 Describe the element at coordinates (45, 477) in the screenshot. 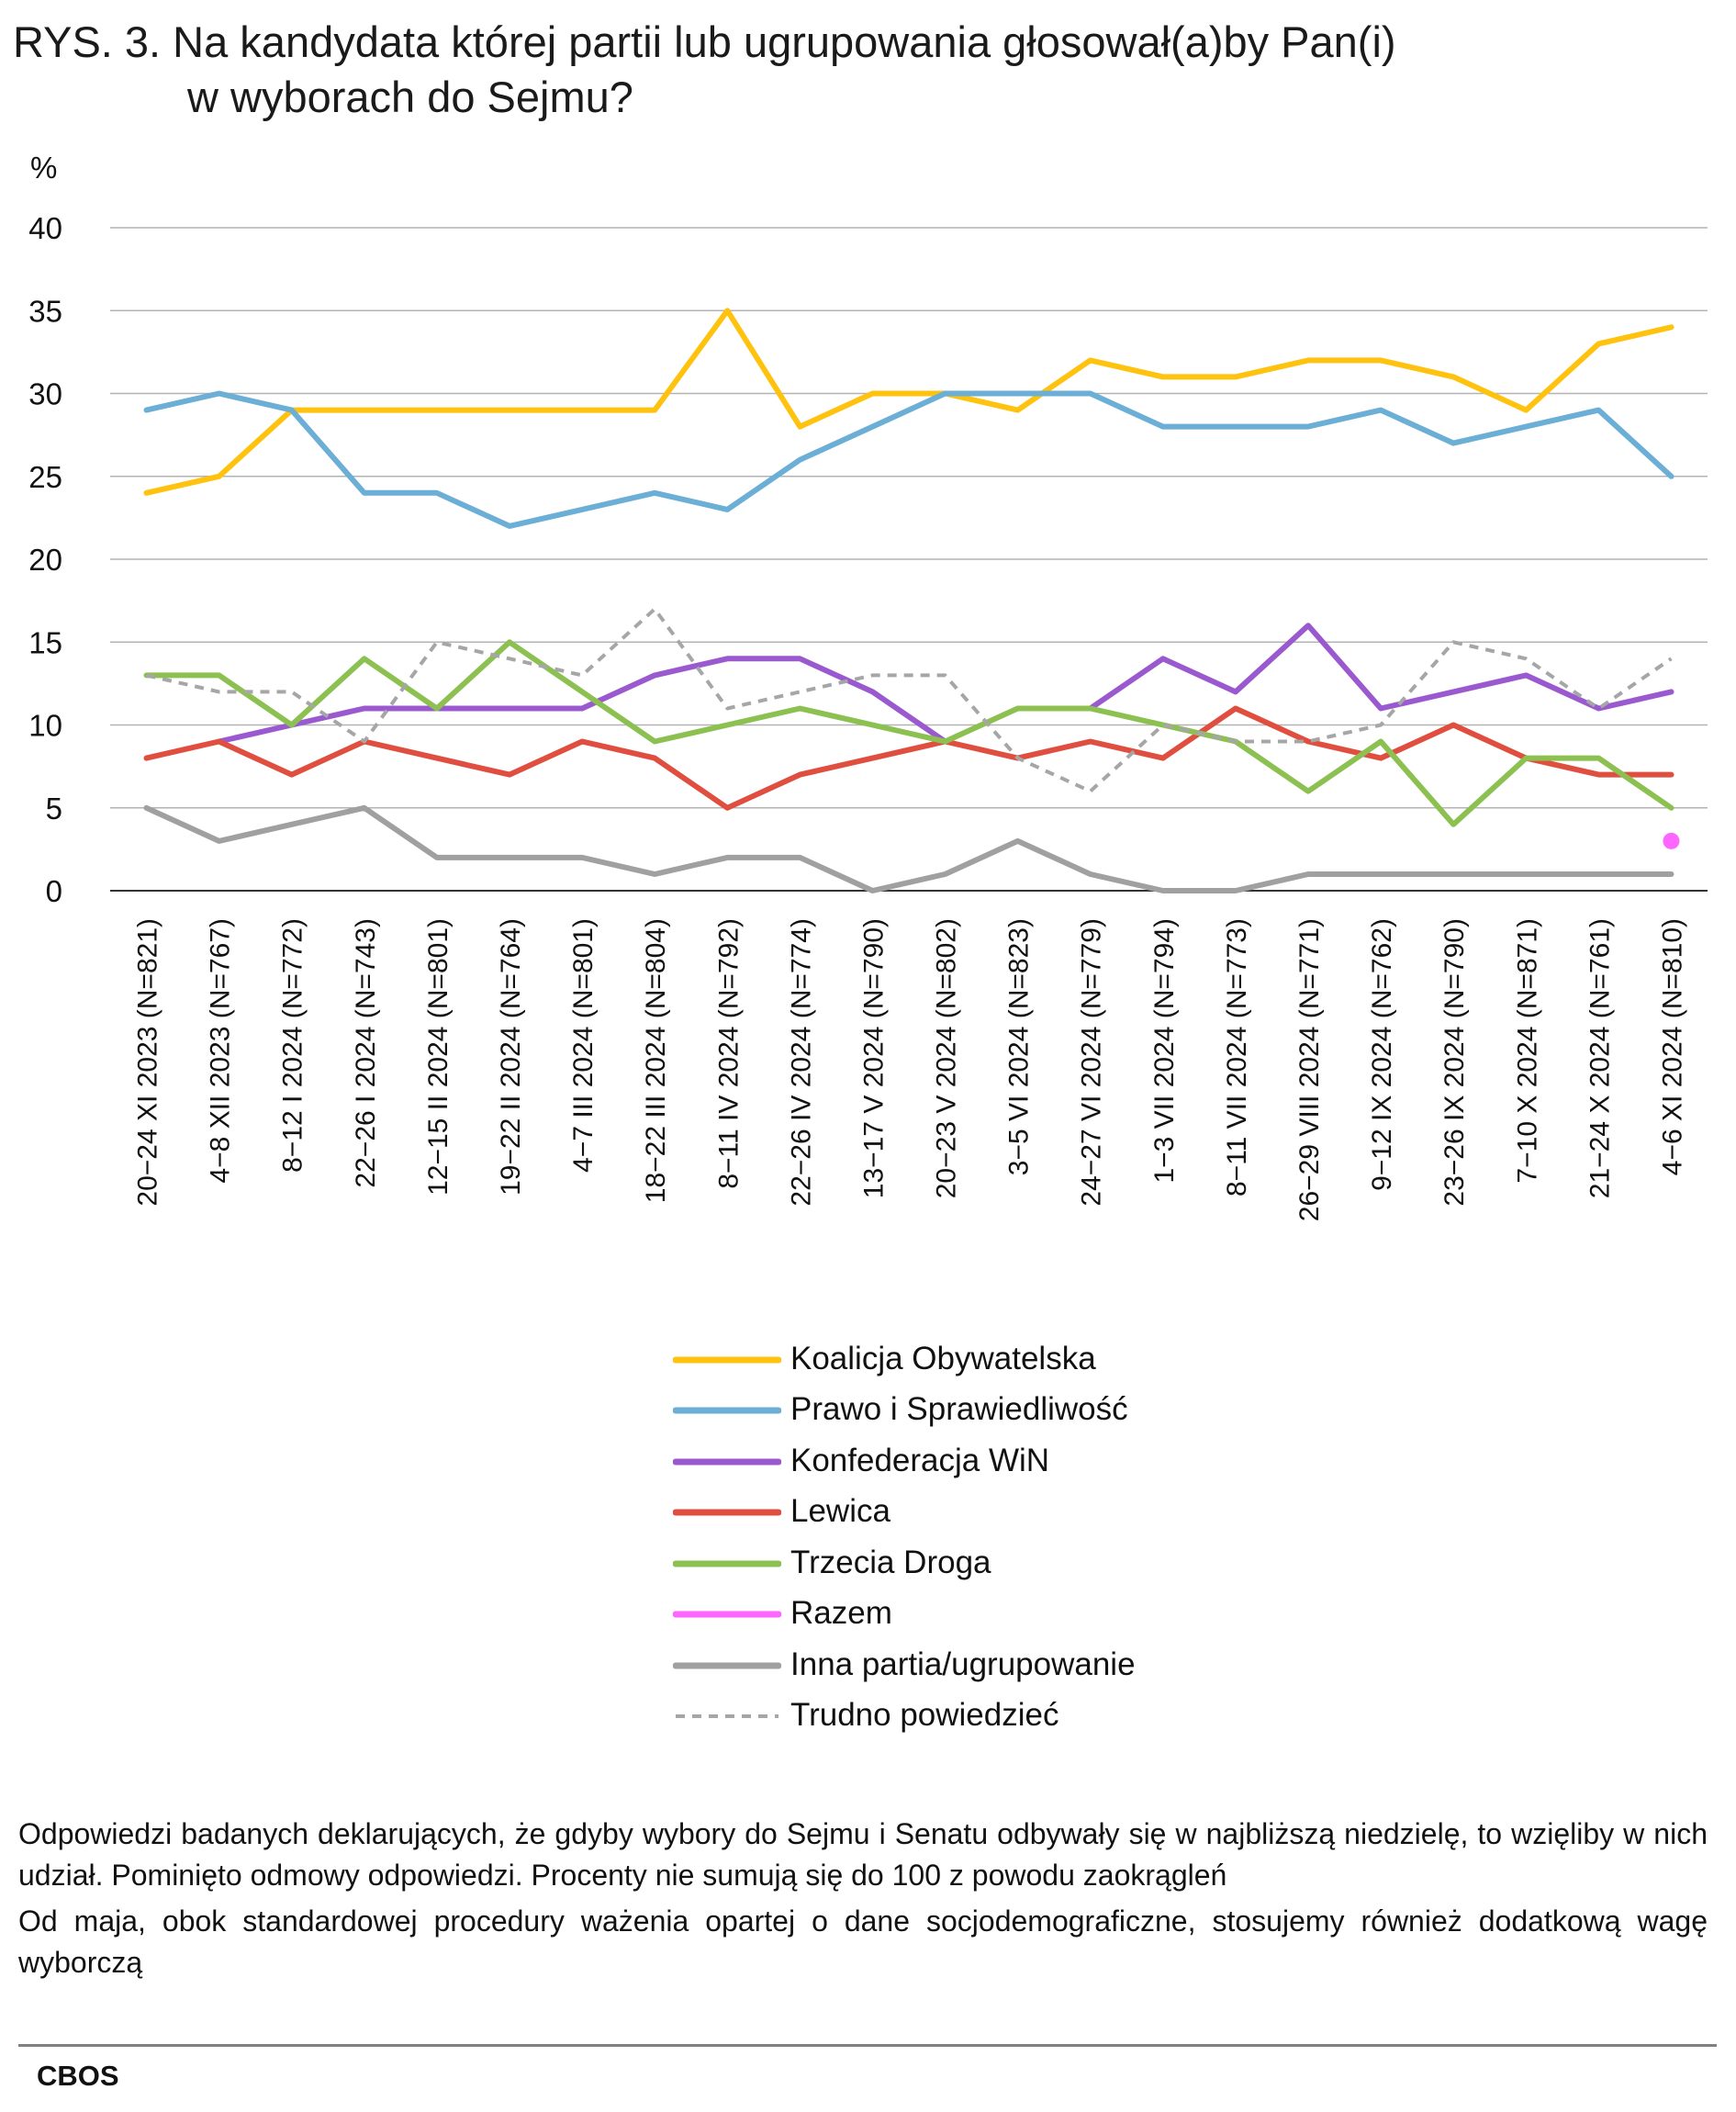

I see `y-tick-label: 25` at that location.